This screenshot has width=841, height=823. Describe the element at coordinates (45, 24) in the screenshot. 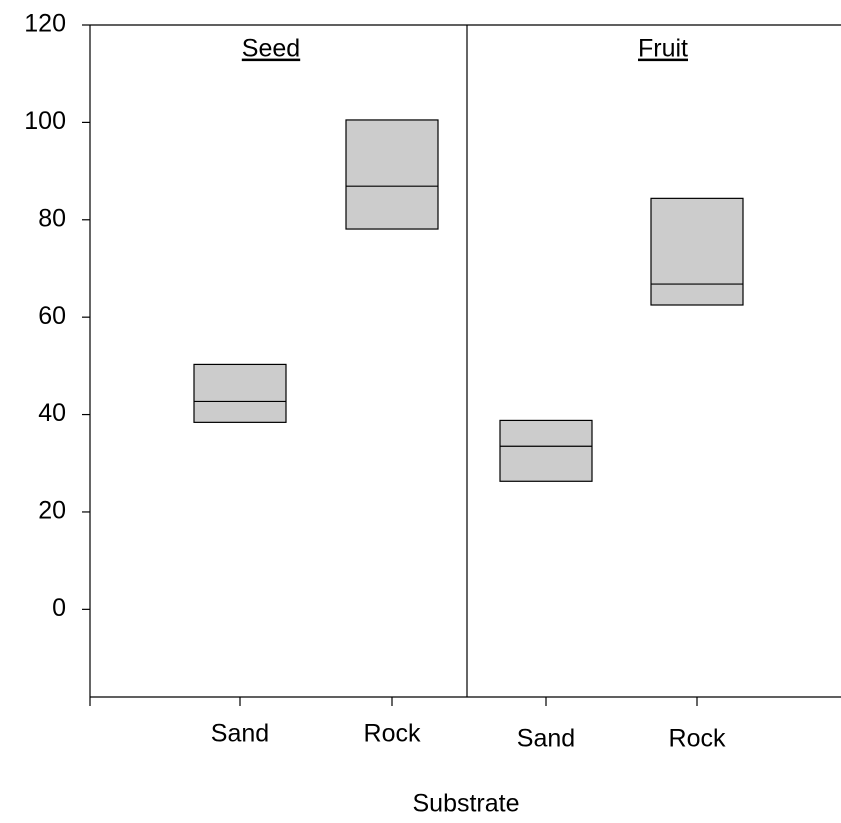

I see `y-tick-label: 120` at that location.